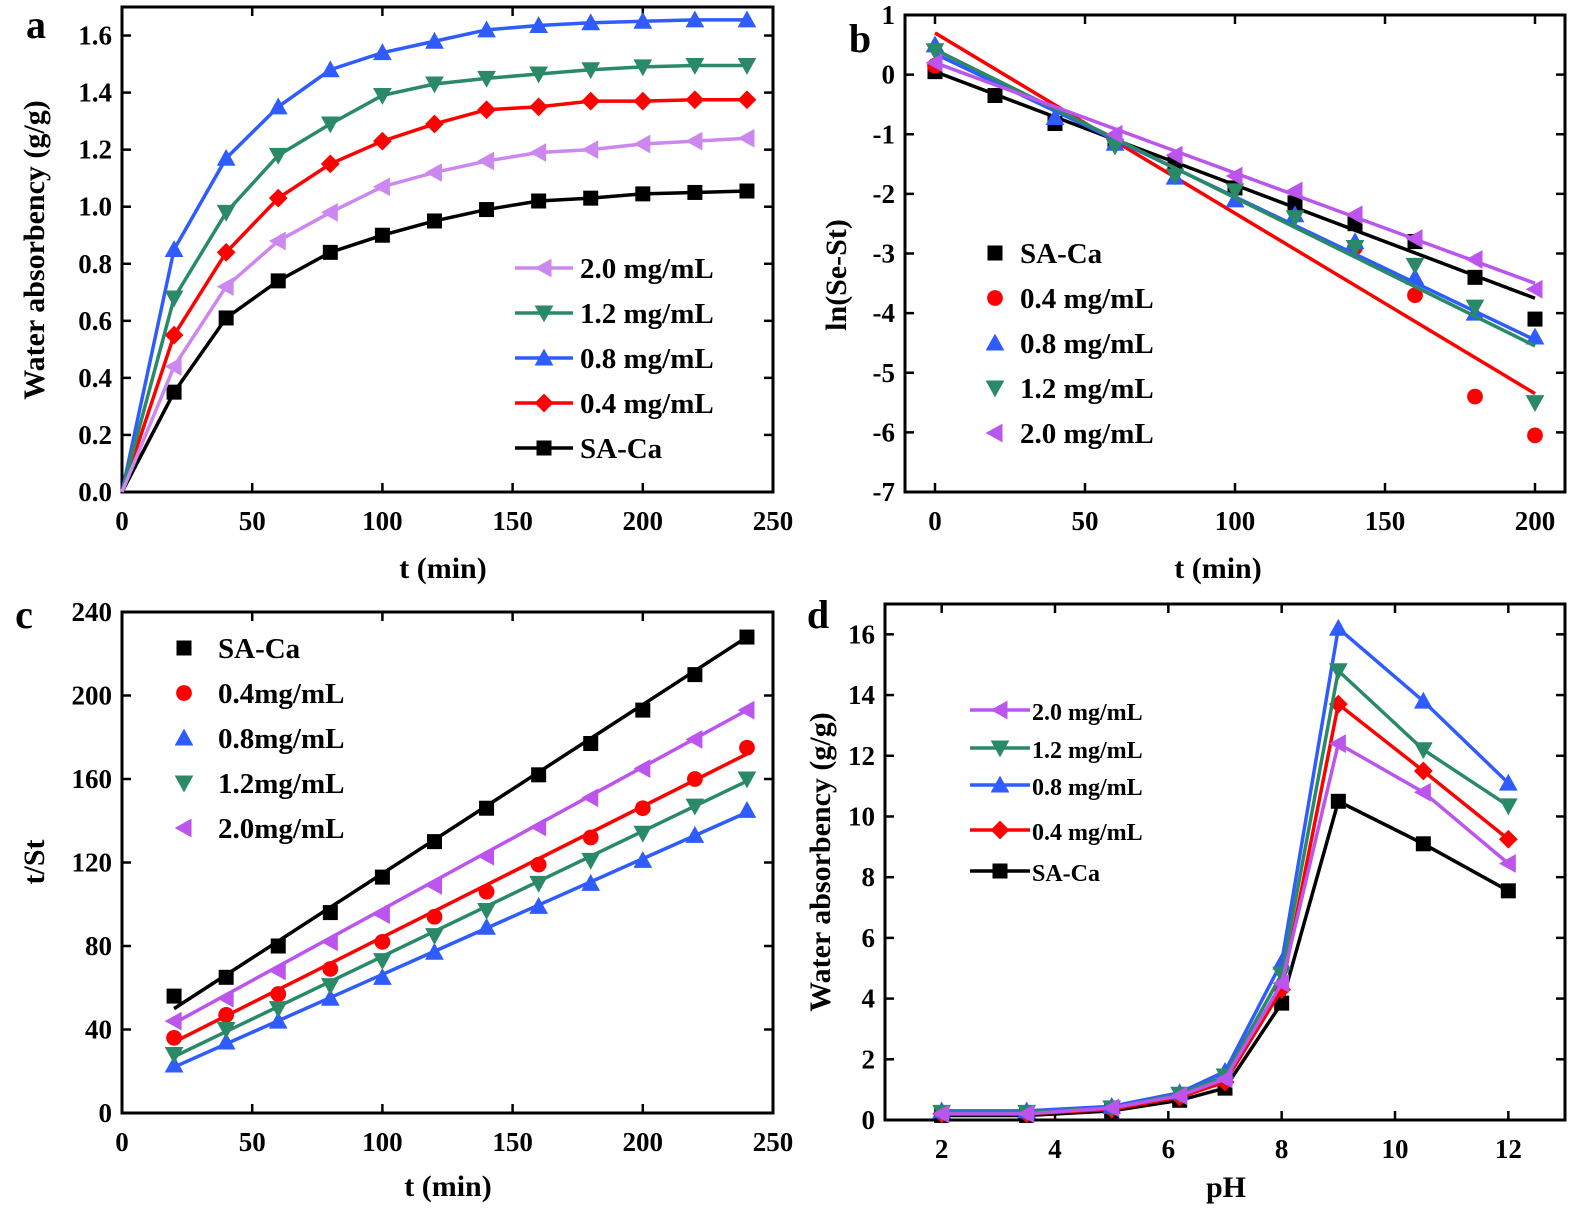 Image resolution: width=1595 pixels, height=1227 pixels. I want to click on legend-label: 0.8mg/mL, so click(281, 739).